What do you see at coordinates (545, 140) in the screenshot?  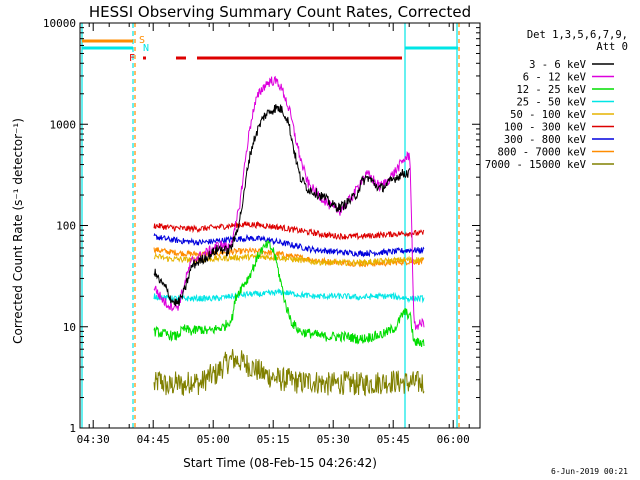 I see `legend-label-6: 300 - 800 keV` at bounding box center [545, 140].